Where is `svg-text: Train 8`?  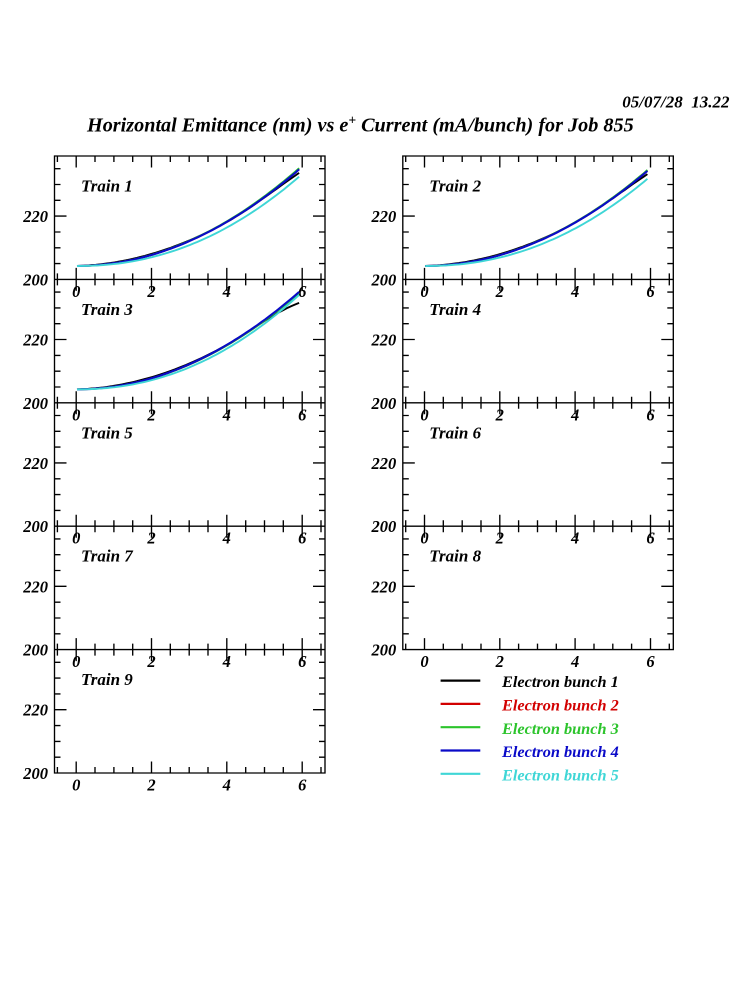 svg-text: Train 8 is located at coordinates (455, 556).